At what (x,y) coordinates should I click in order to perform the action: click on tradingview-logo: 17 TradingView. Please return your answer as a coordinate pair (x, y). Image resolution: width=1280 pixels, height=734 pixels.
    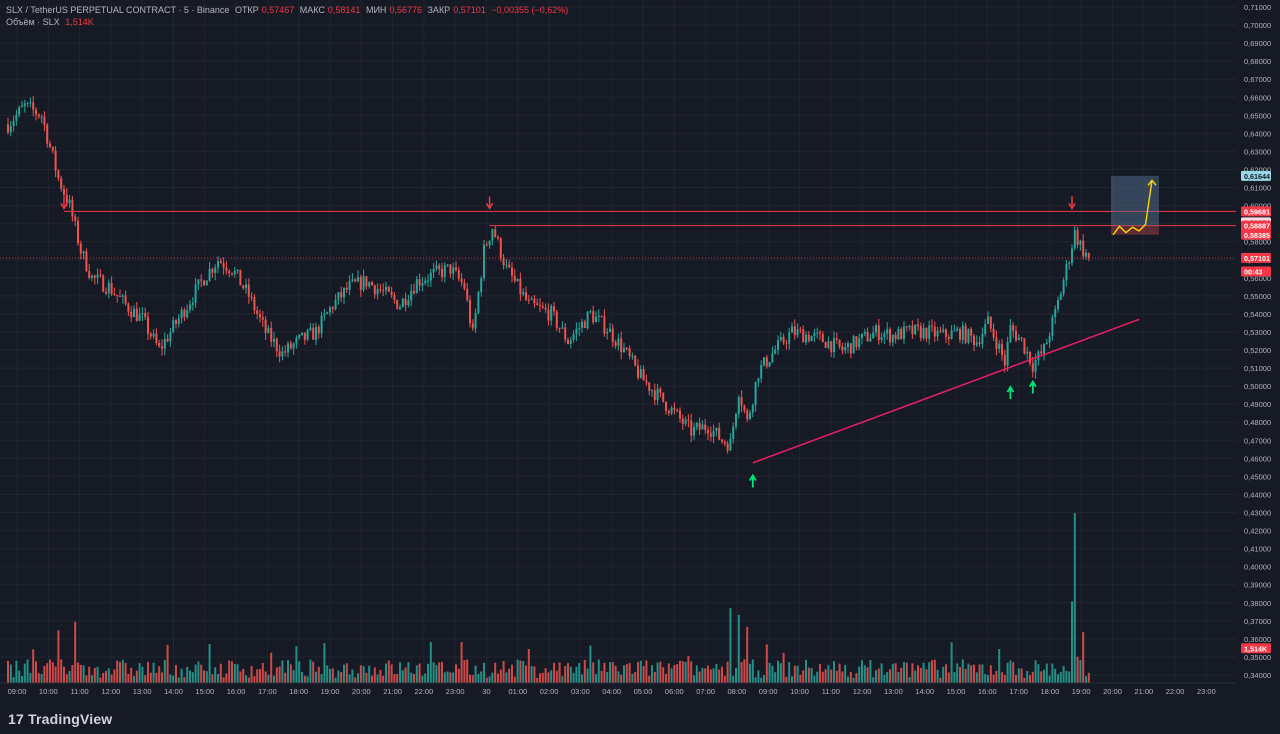
    Looking at the image, I should click on (60, 719).